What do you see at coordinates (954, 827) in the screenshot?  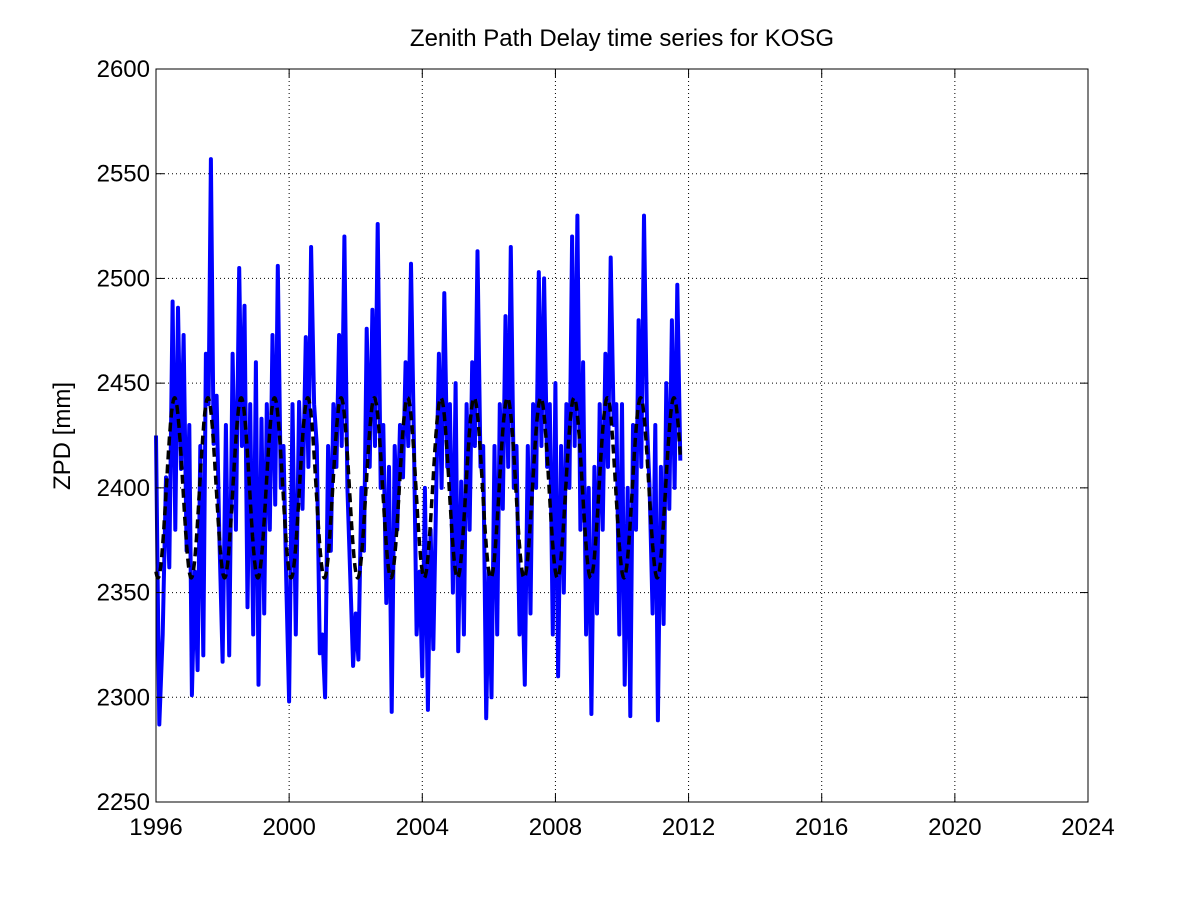 I see `x-tick-label: 2020` at bounding box center [954, 827].